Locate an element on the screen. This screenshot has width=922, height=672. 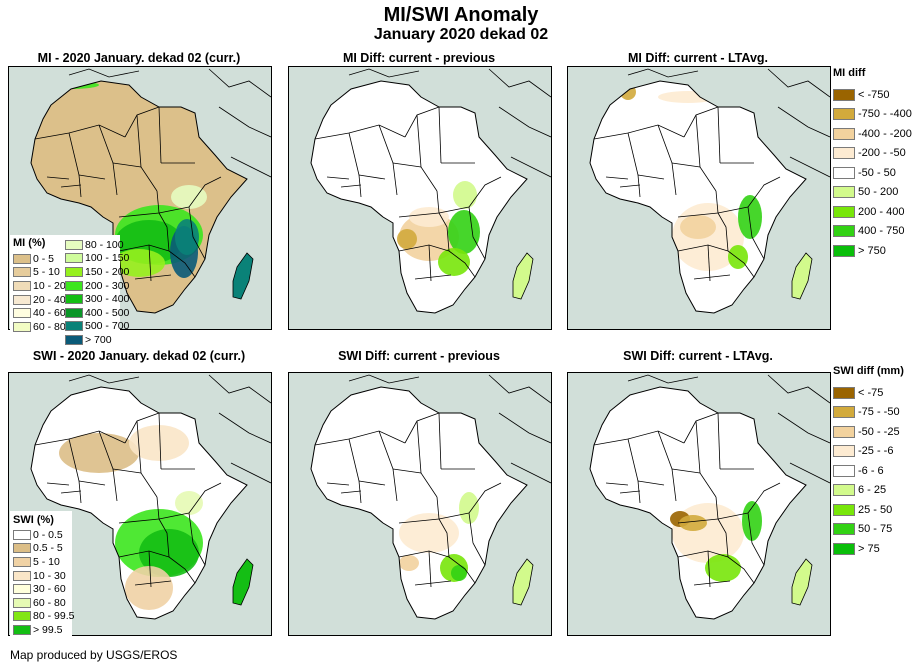
coastline is located at coordinates (698, 197).